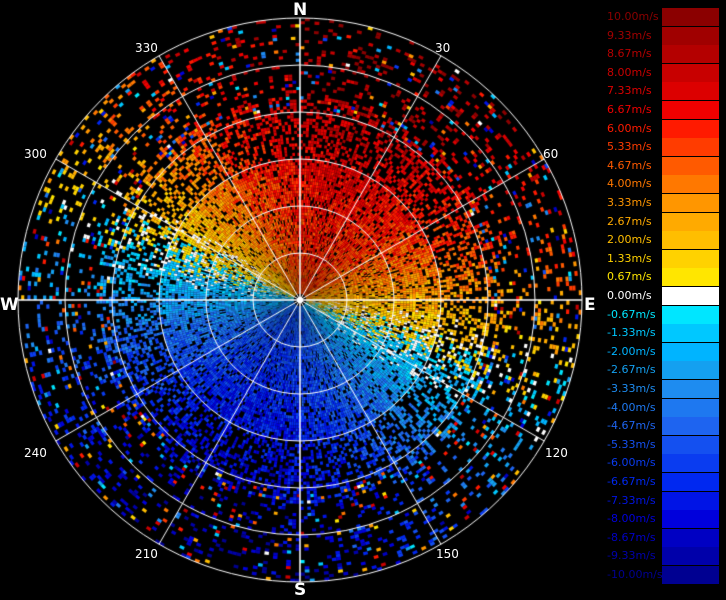 This screenshot has width=726, height=600. Describe the element at coordinates (629, 147) in the screenshot. I see `legend-entry-label: 5.33m/s` at that location.